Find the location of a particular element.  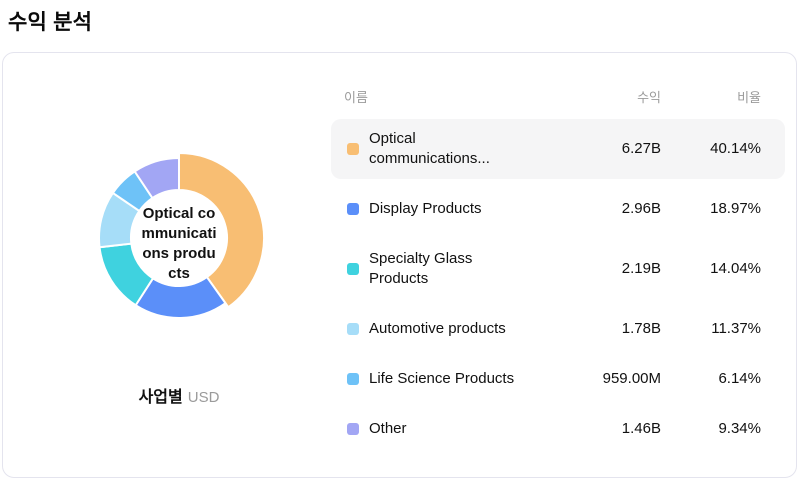

series-revenue: 2.19B is located at coordinates (641, 268).